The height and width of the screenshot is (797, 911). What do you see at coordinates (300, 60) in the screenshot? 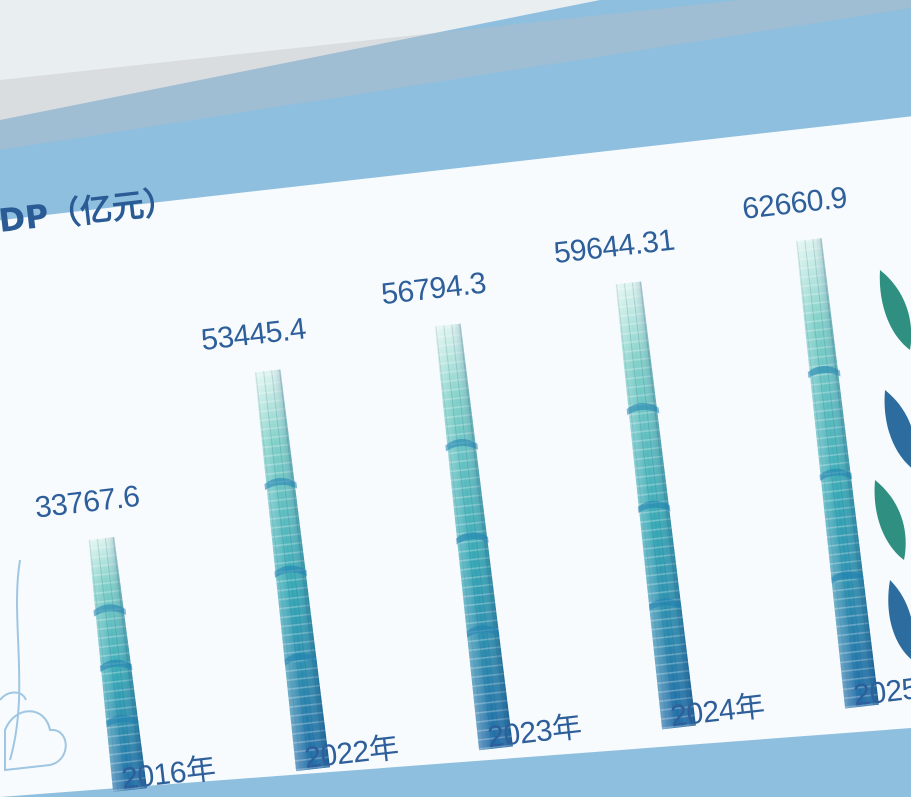
I see `paper-shadow` at bounding box center [300, 60].